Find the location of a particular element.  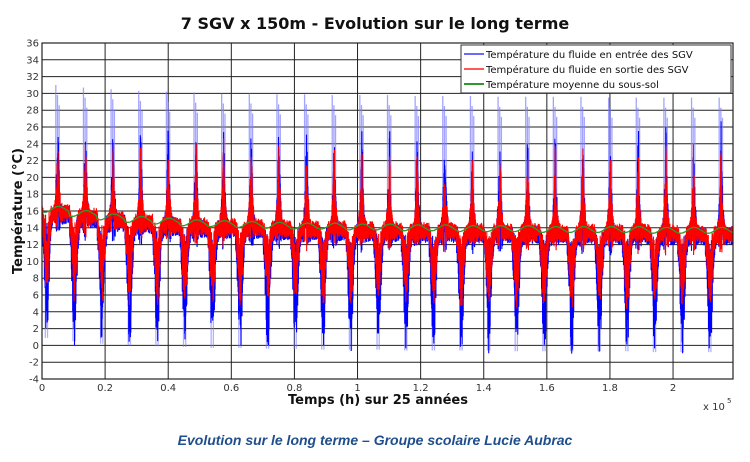

x-tick-label: 0.2 is located at coordinates (105, 388).